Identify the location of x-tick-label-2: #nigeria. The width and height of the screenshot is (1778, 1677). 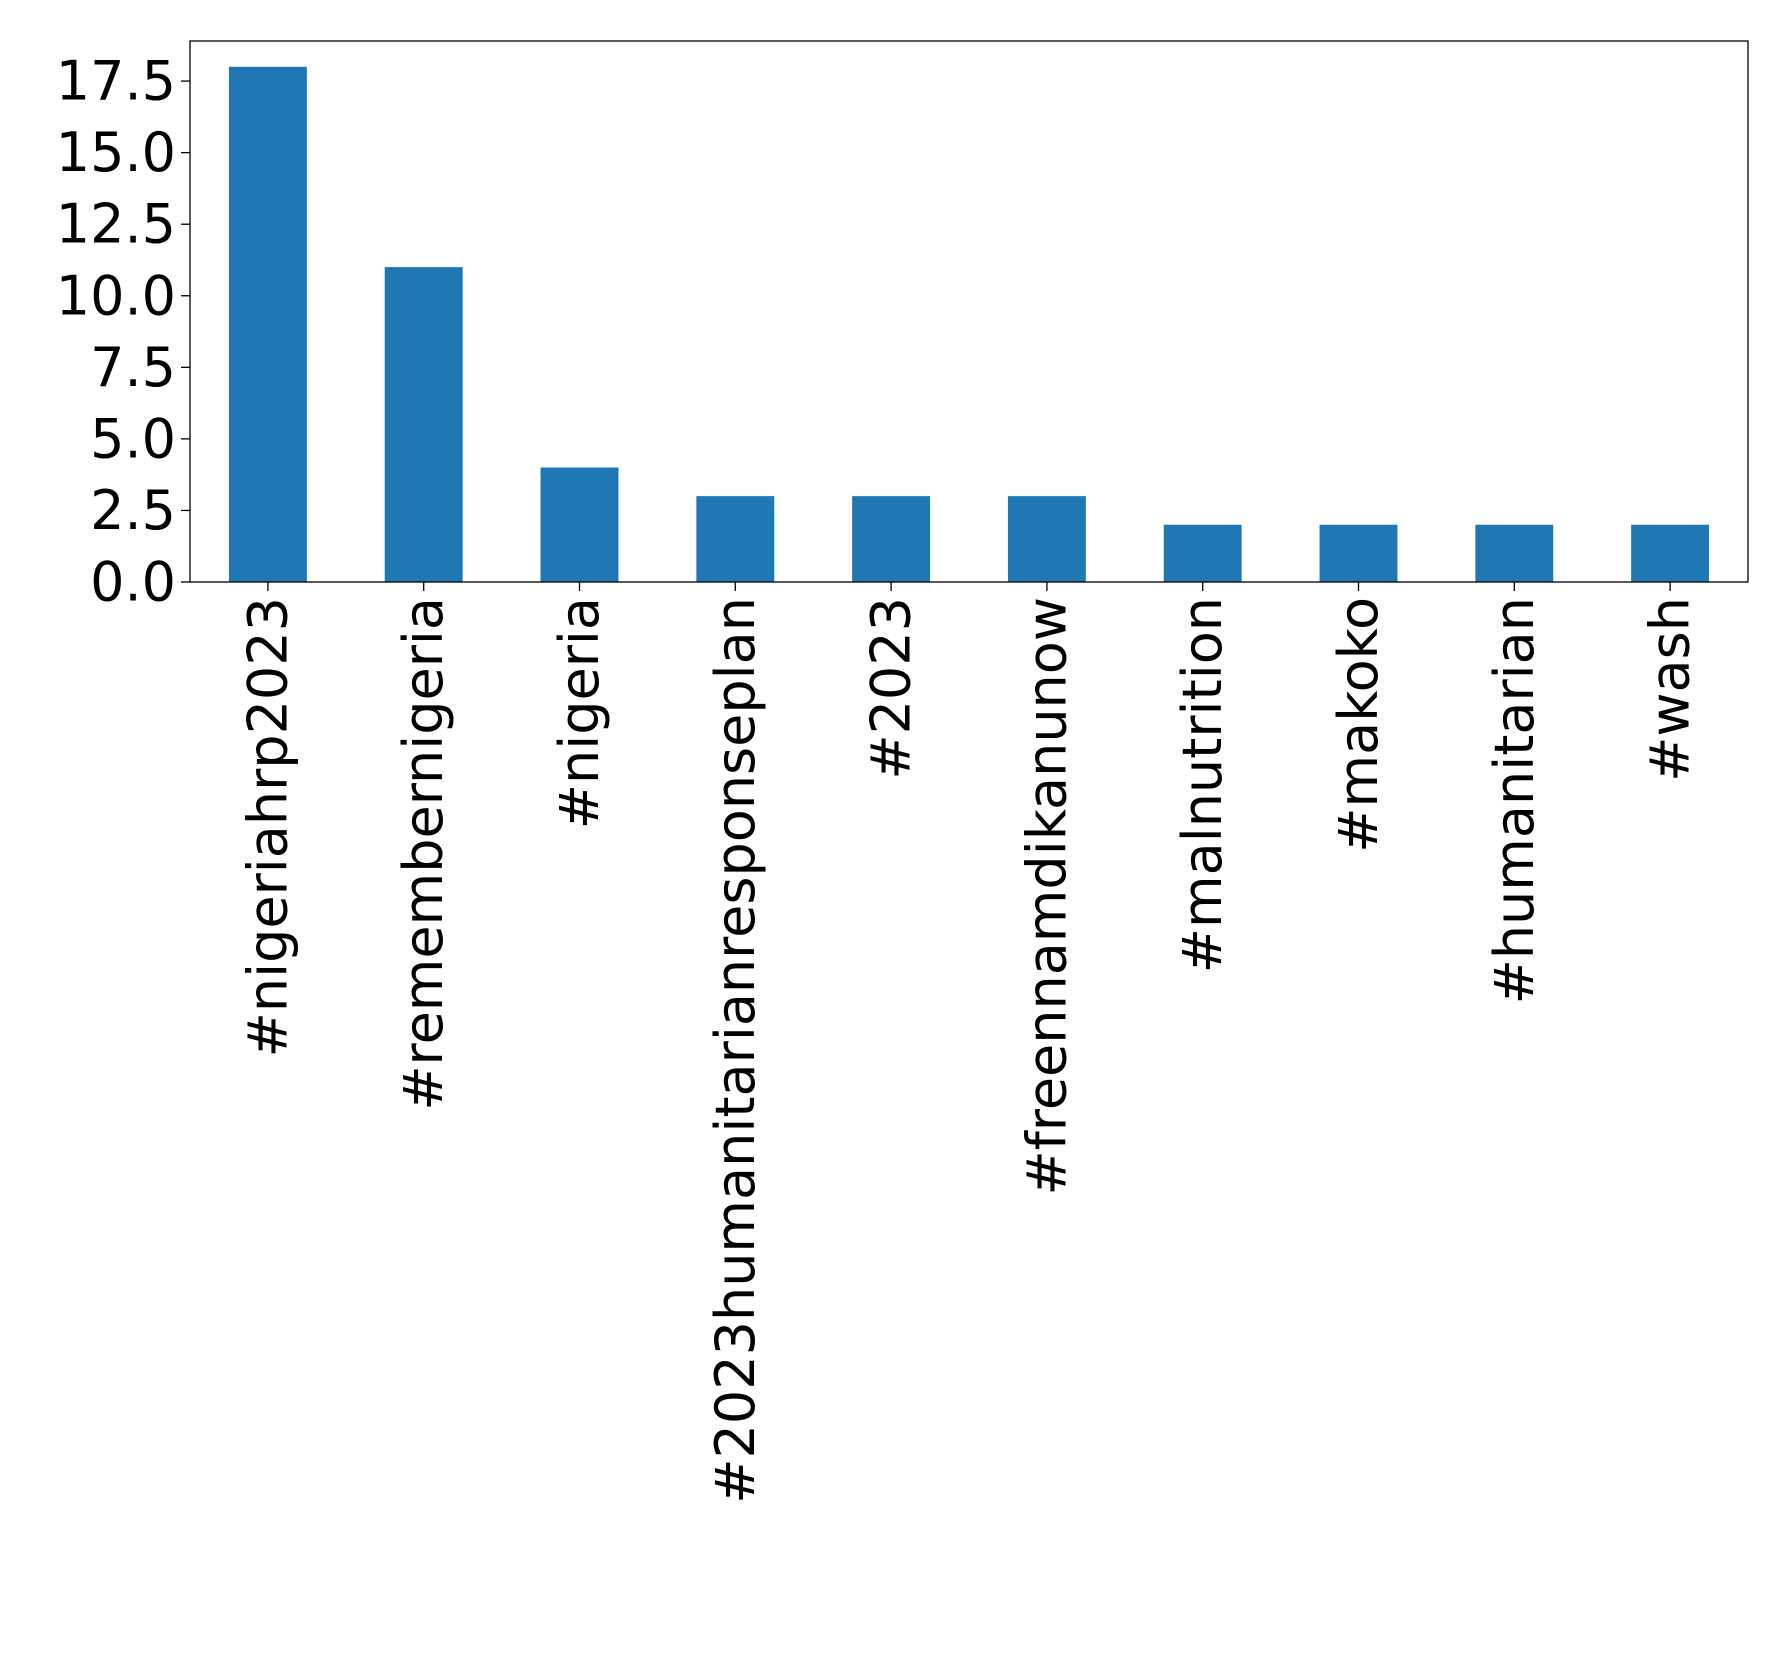
(579, 713).